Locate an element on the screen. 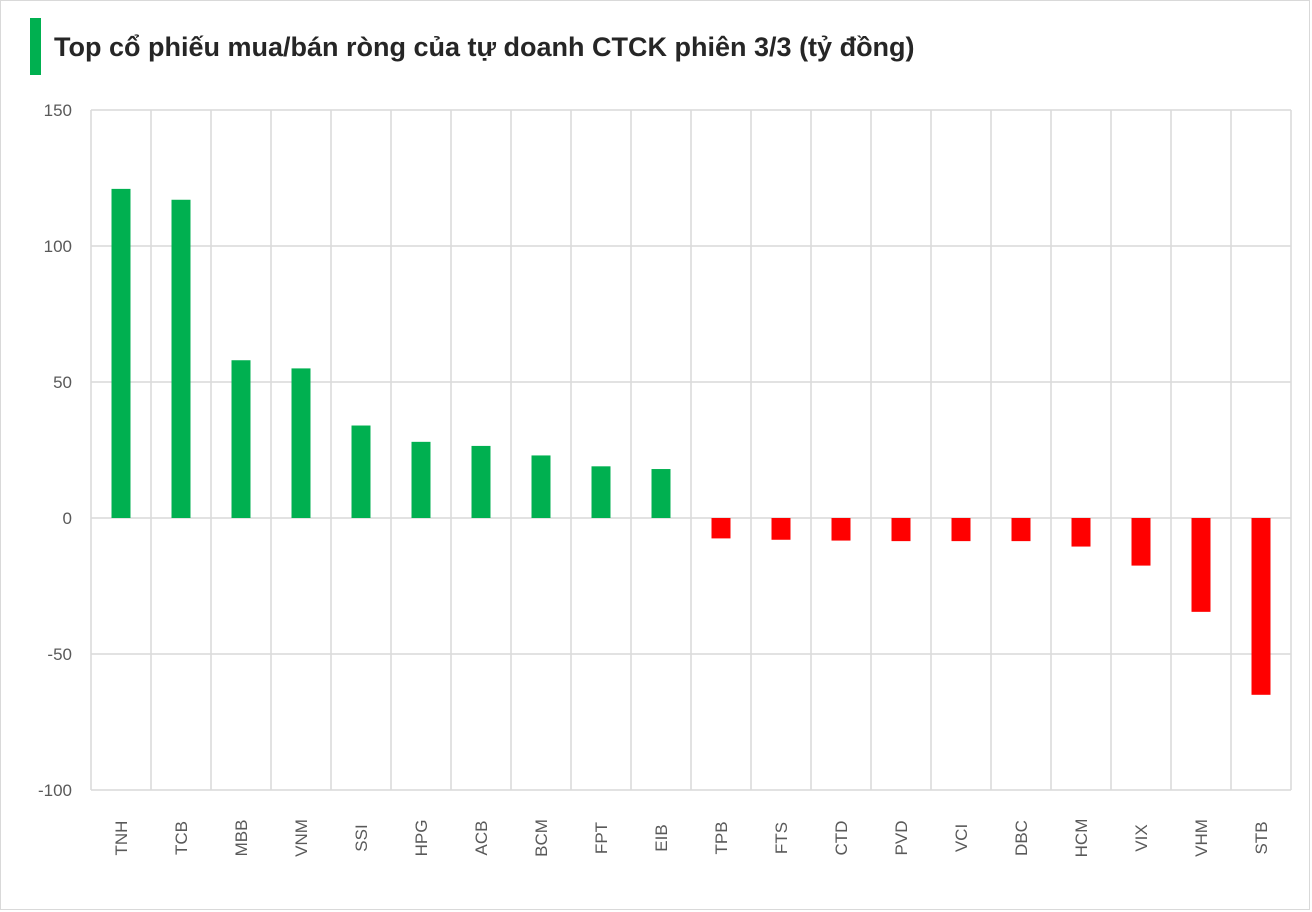  y-tick-label: -100 is located at coordinates (55, 790).